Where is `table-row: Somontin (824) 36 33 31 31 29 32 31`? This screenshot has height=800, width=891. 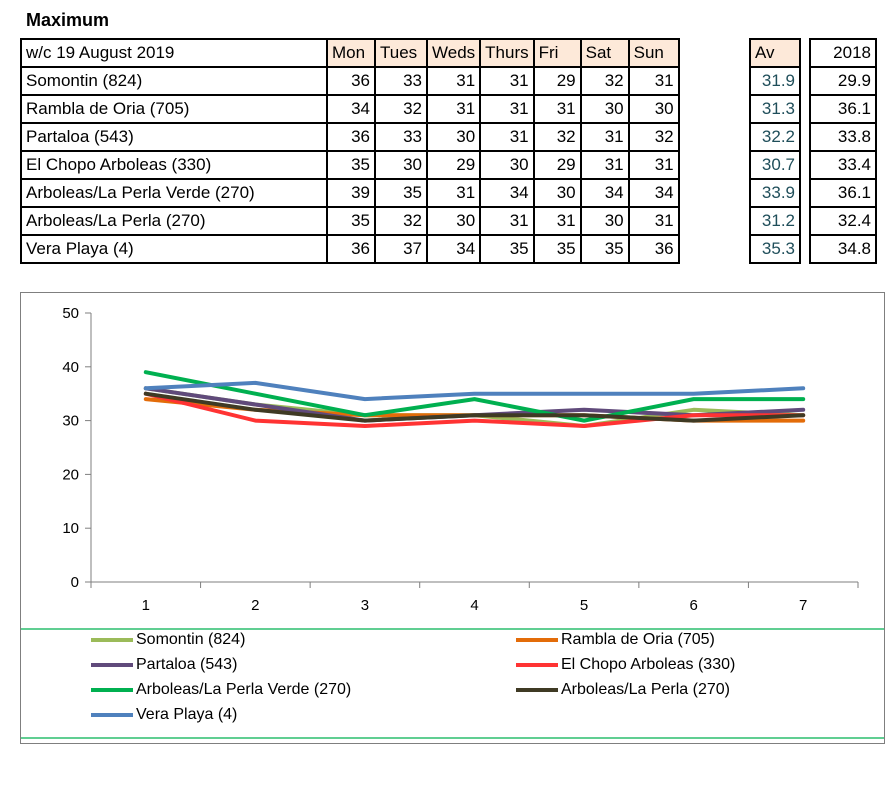 table-row: Somontin (824) 36 33 31 31 29 32 31 is located at coordinates (350, 81).